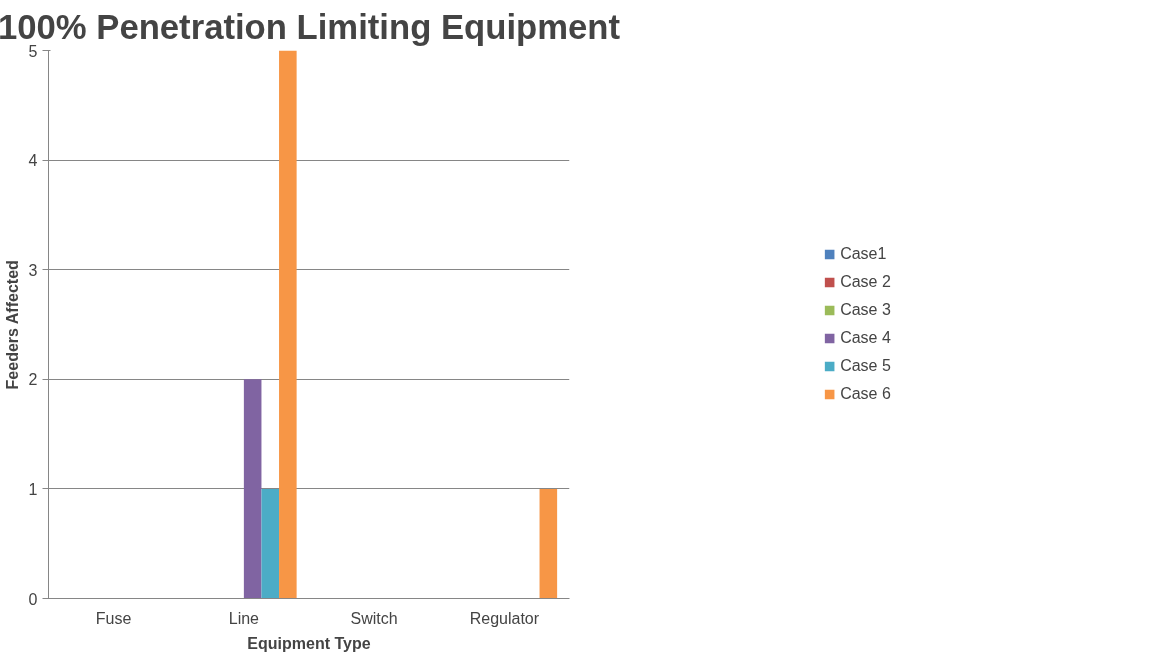  What do you see at coordinates (865, 282) in the screenshot?
I see `legend-label: Case 2` at bounding box center [865, 282].